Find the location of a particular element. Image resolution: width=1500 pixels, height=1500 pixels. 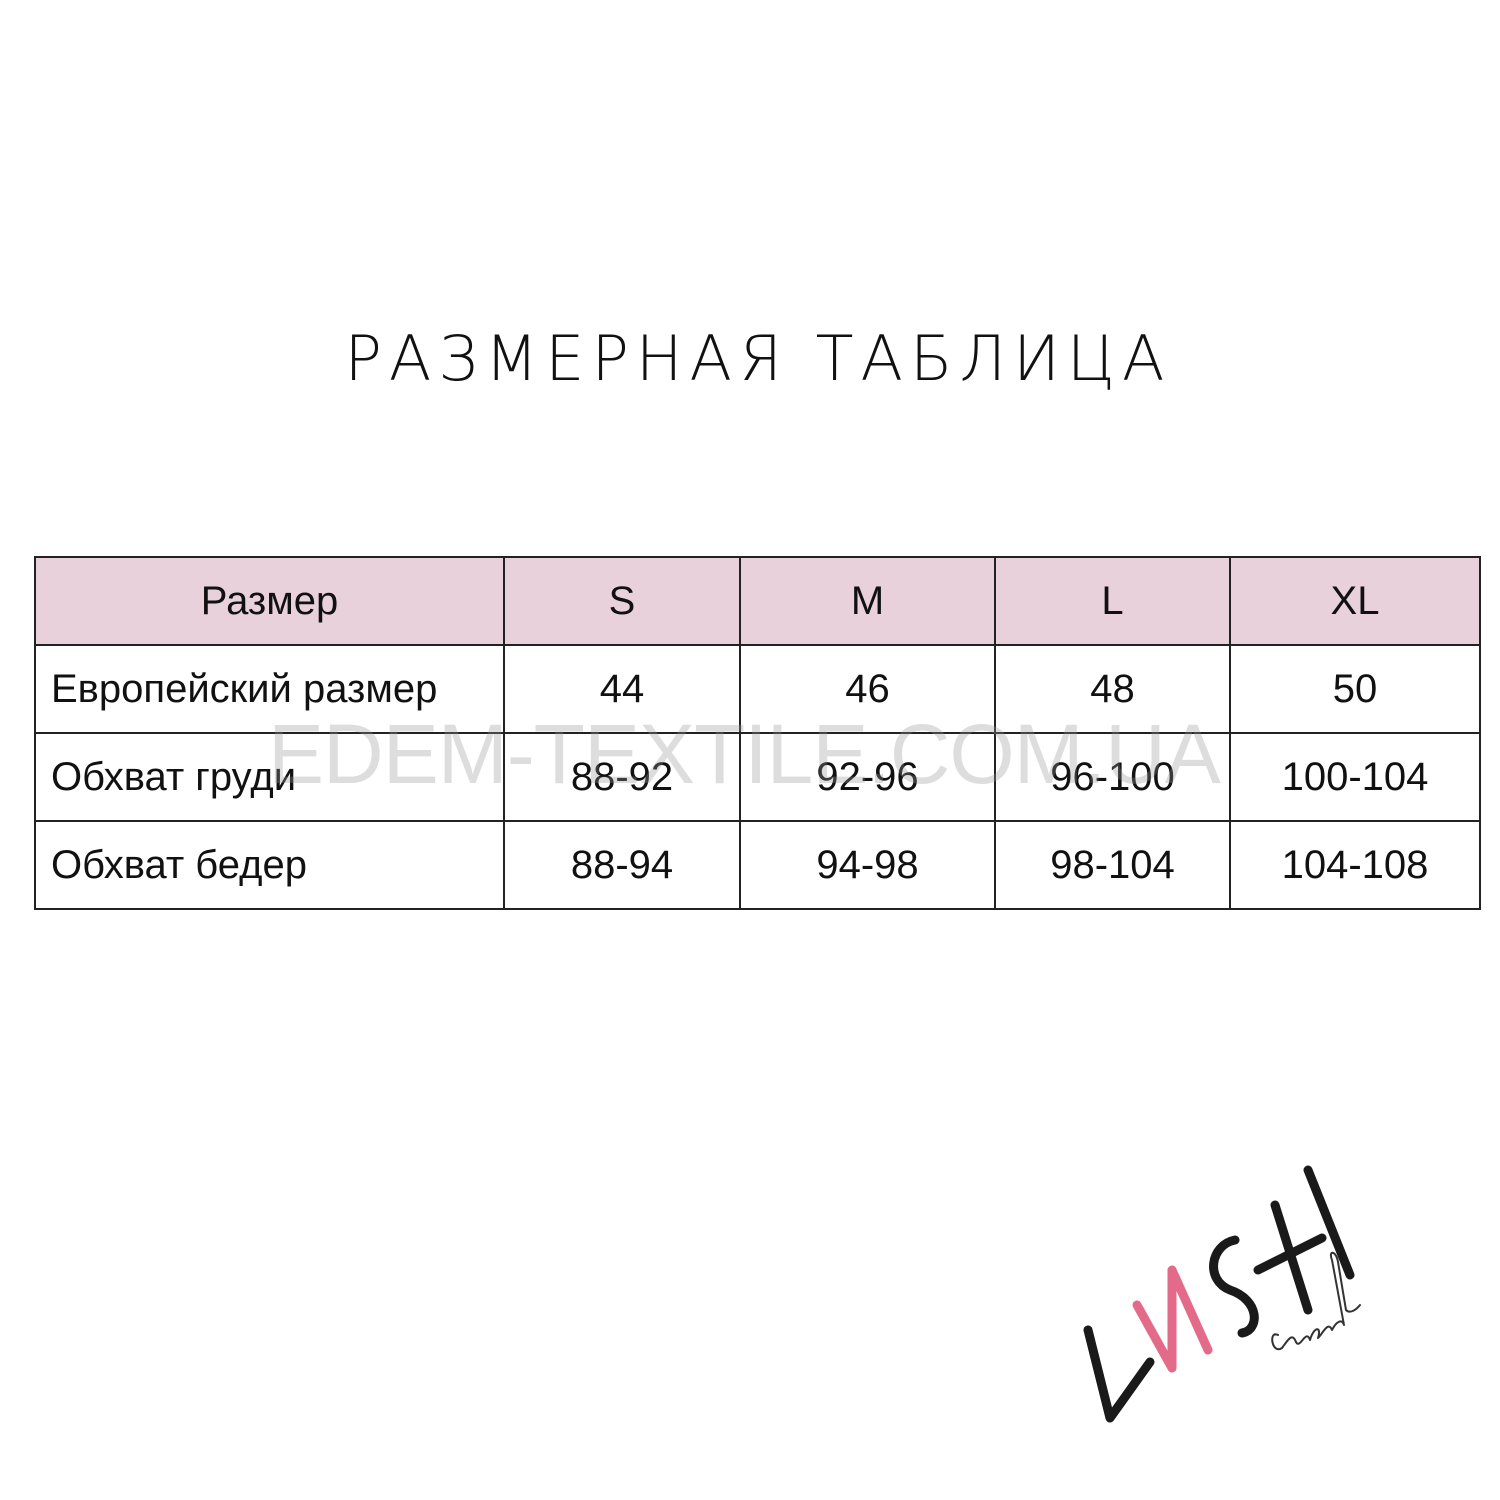

table-cell: 88-94 is located at coordinates (622, 865).